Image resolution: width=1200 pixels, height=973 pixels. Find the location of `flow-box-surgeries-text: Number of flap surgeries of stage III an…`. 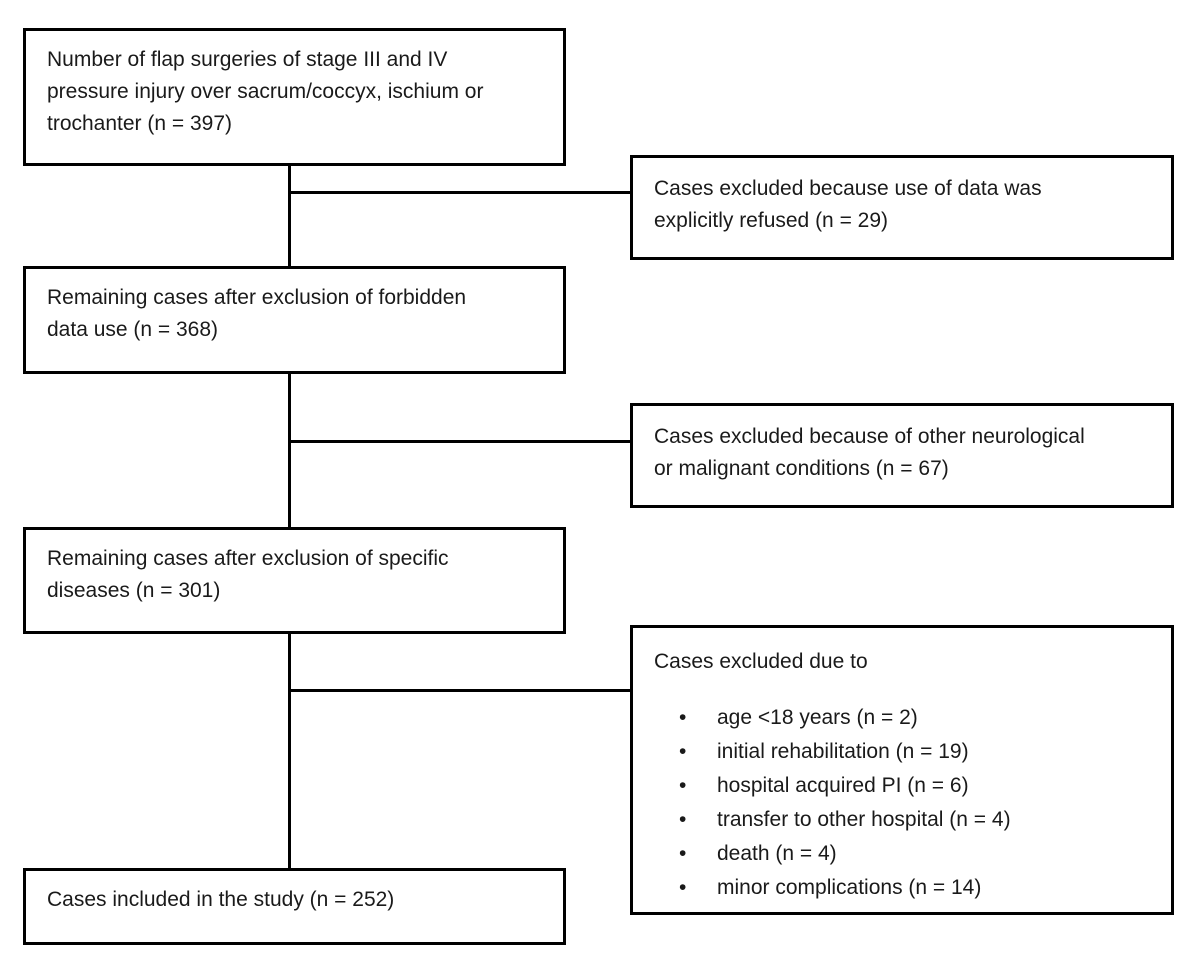

flow-box-surgeries-text: Number of flap surgeries of stage III an… is located at coordinates (265, 91).